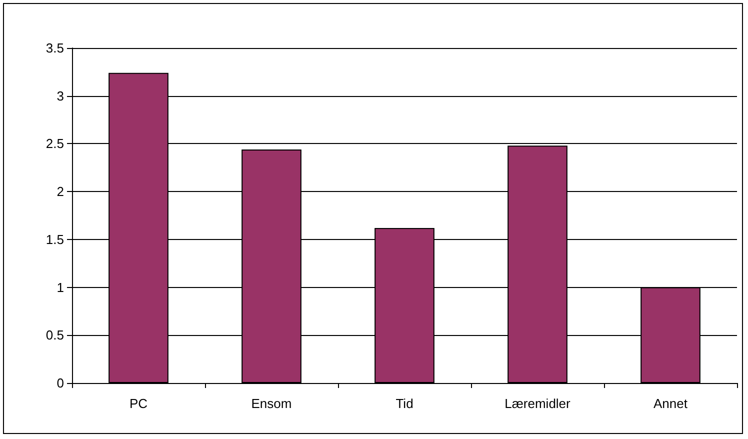 The image size is (748, 439). Describe the element at coordinates (138, 403) in the screenshot. I see `x-tick-label: PC` at that location.